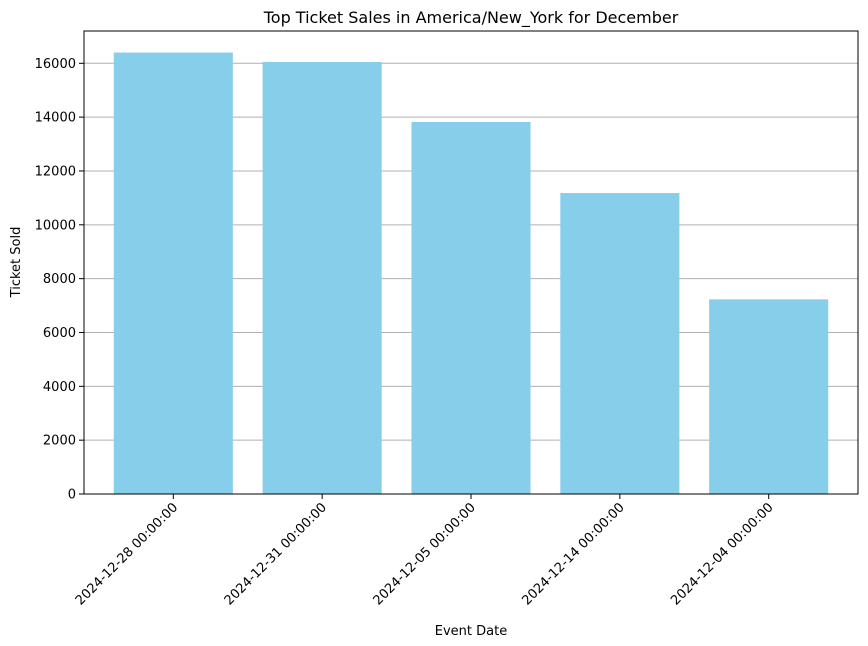 The width and height of the screenshot is (868, 646). Describe the element at coordinates (55, 225) in the screenshot. I see `y-tick-label: 10000` at that location.